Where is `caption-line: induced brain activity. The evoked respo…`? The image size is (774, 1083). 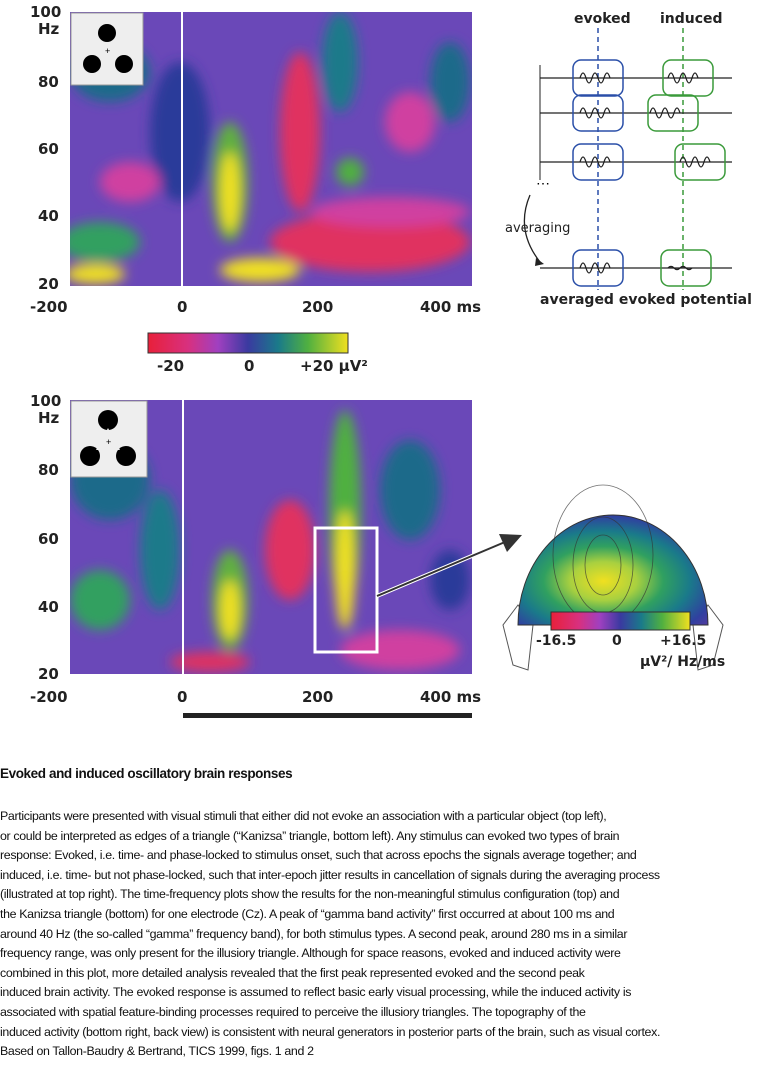 caption-line: induced brain activity. The evoked respo… is located at coordinates (316, 992).